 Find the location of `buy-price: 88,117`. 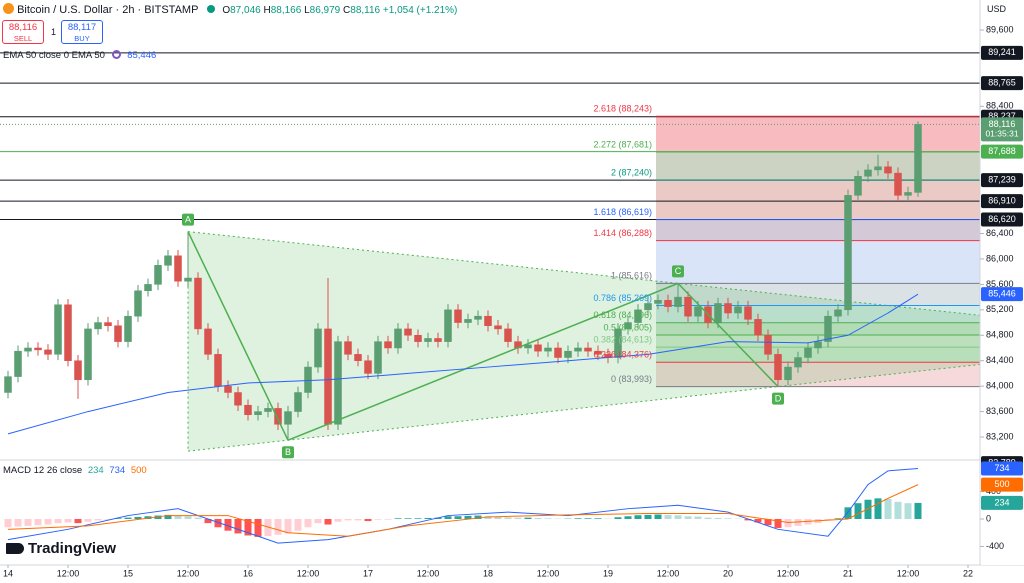

buy-price: 88,117 is located at coordinates (82, 27).